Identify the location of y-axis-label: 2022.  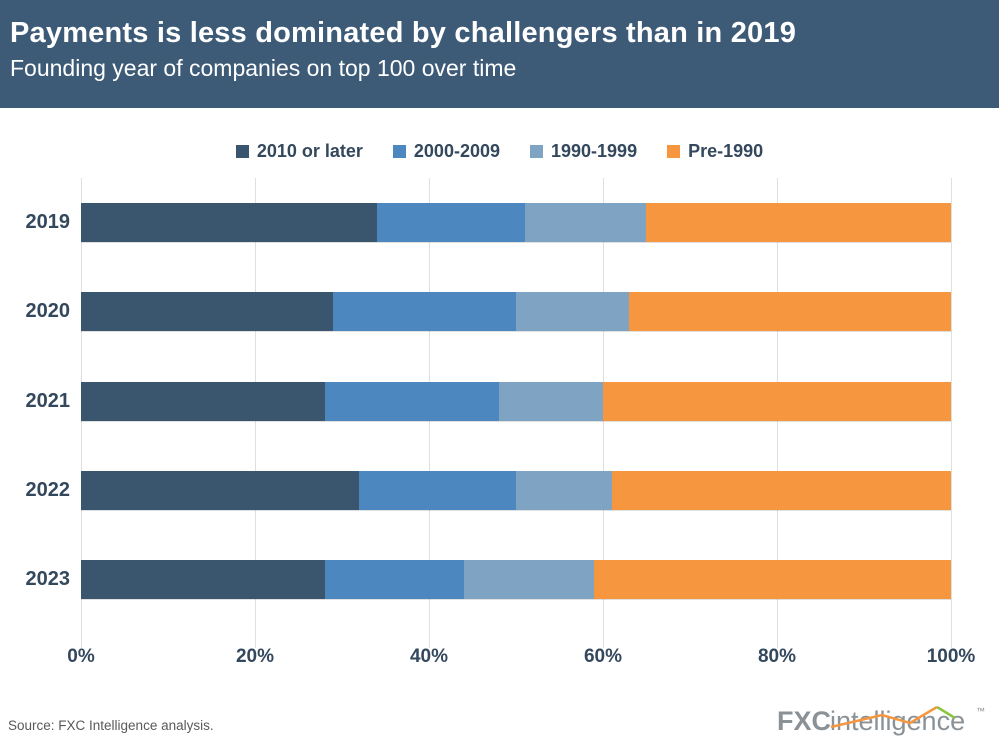
(48, 489).